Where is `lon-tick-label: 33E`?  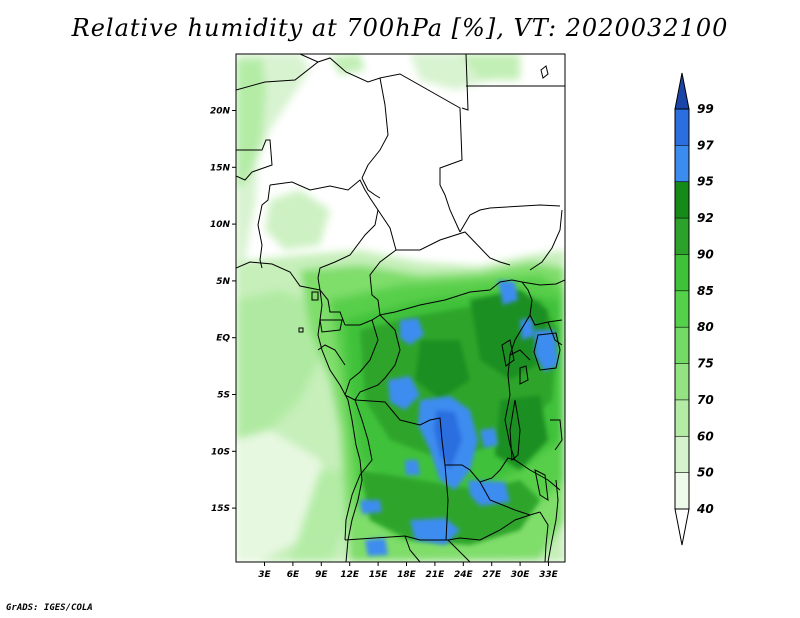 lon-tick-label: 33E is located at coordinates (549, 575).